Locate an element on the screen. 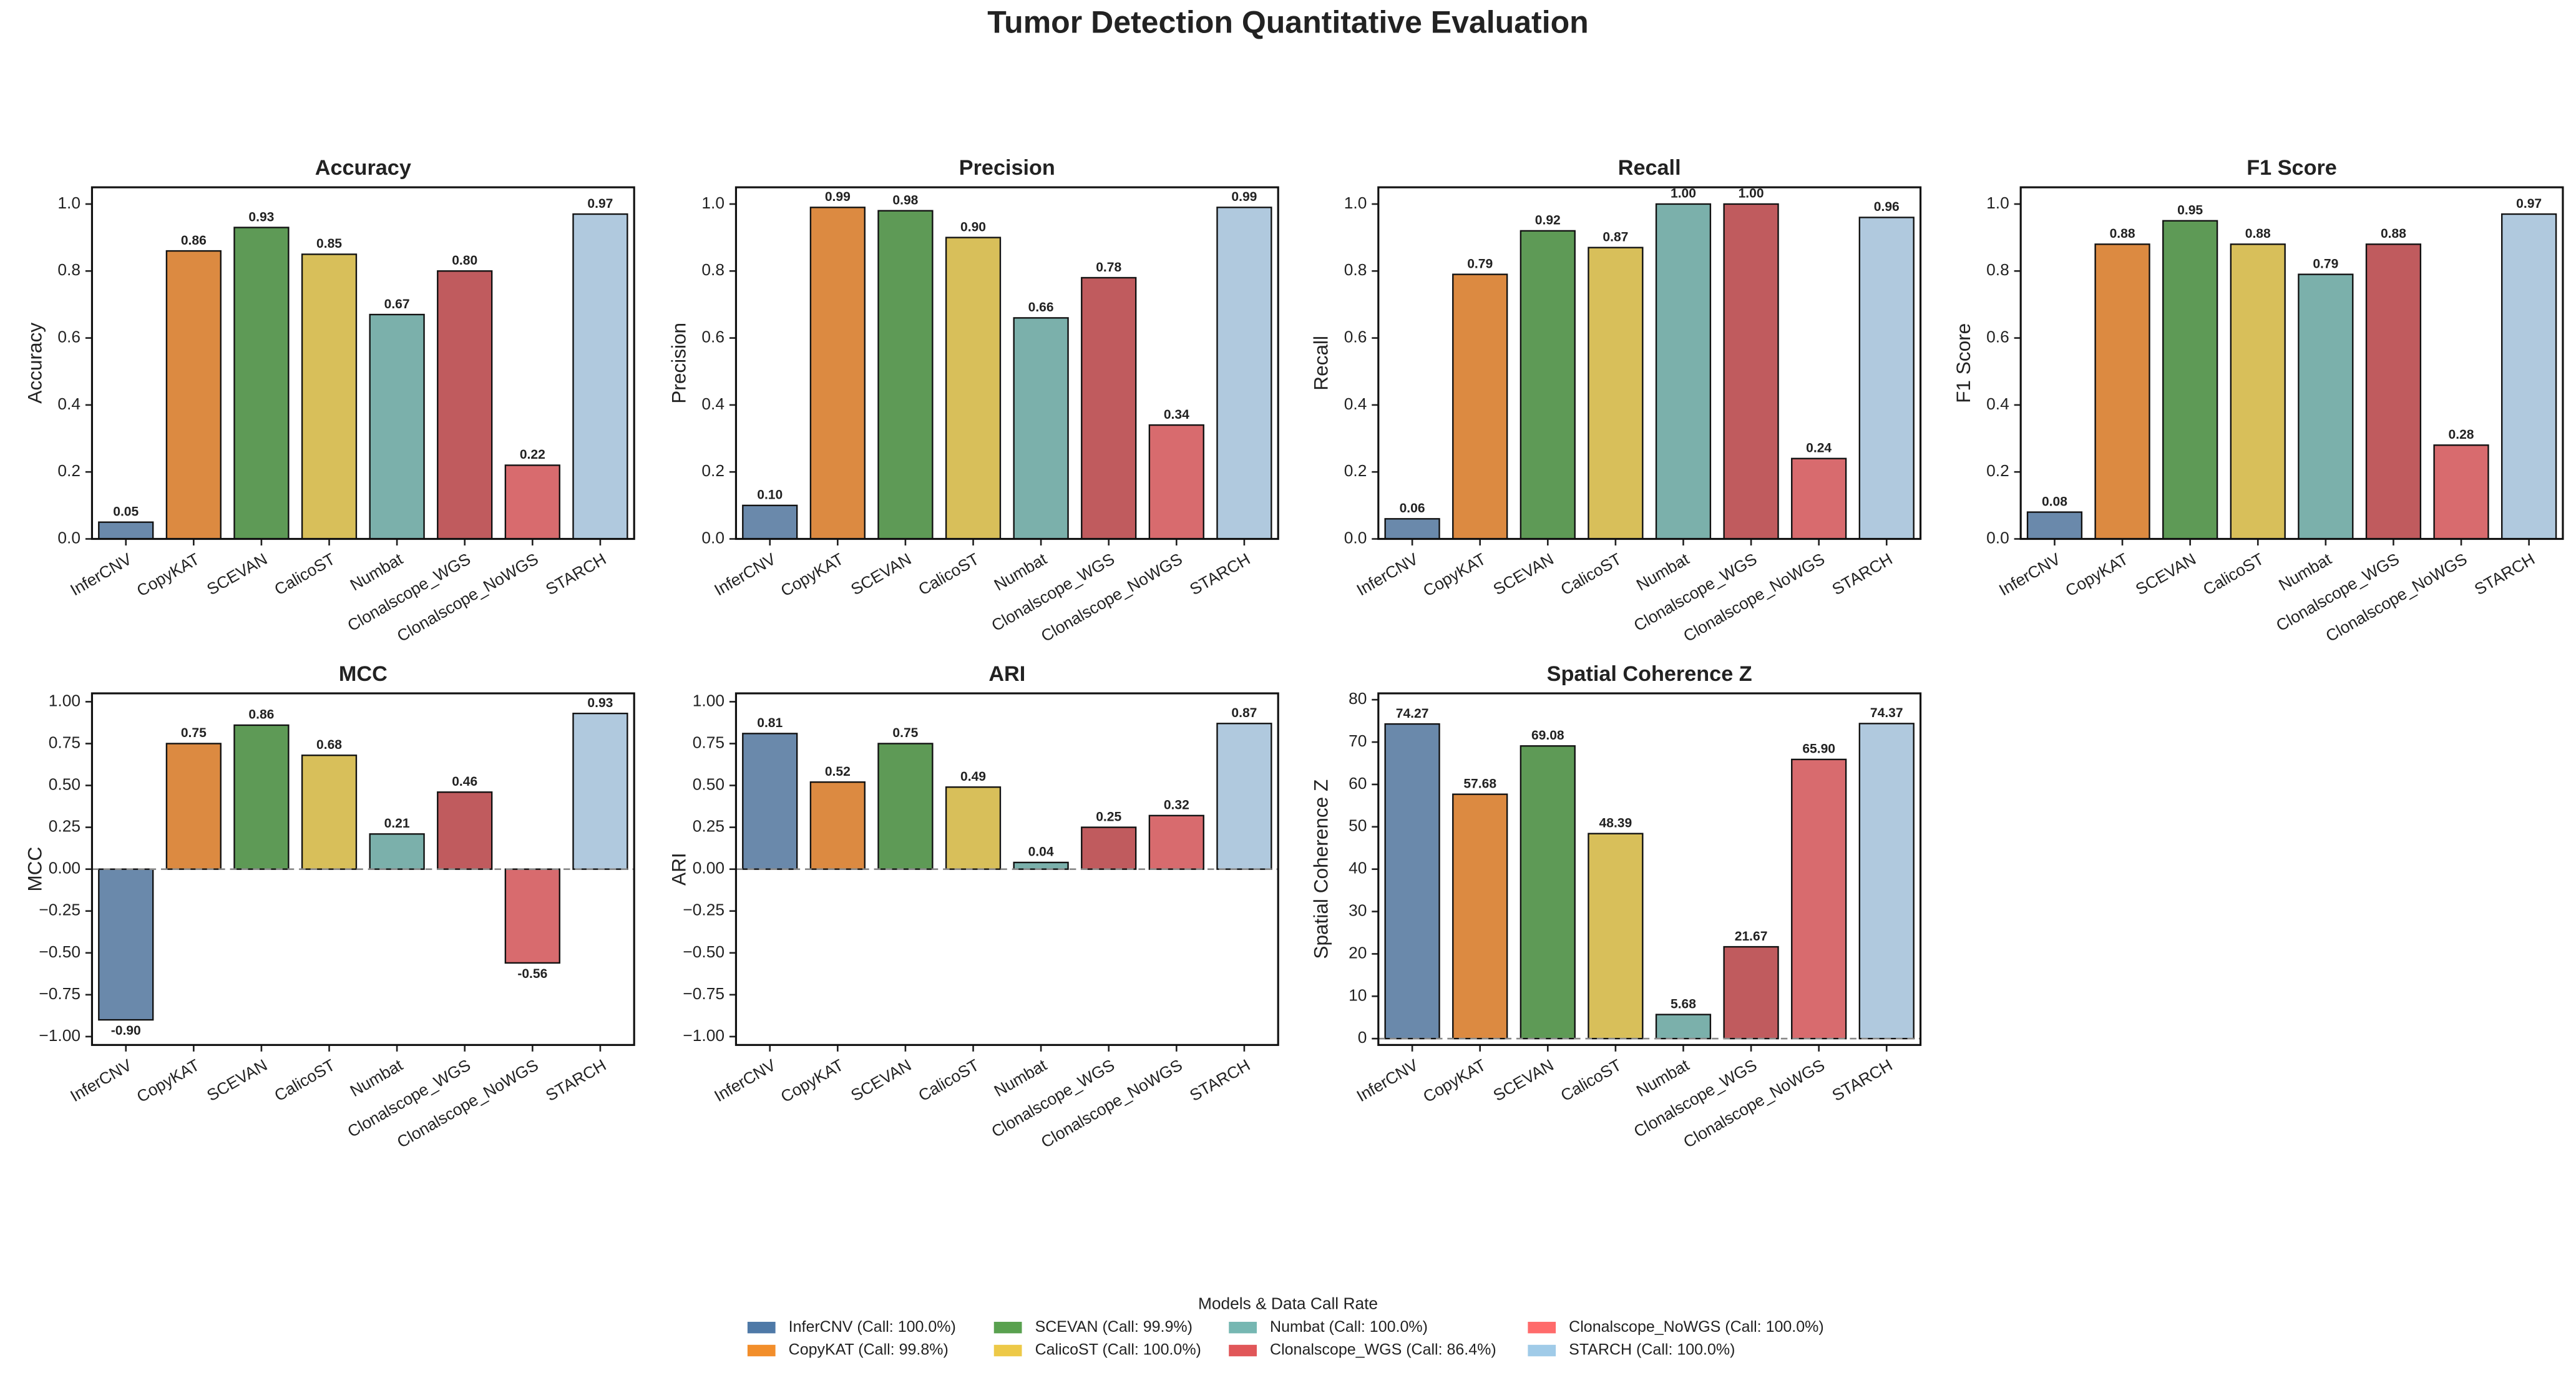  legend-title: Models & Data Call Rate is located at coordinates (1288, 1303).